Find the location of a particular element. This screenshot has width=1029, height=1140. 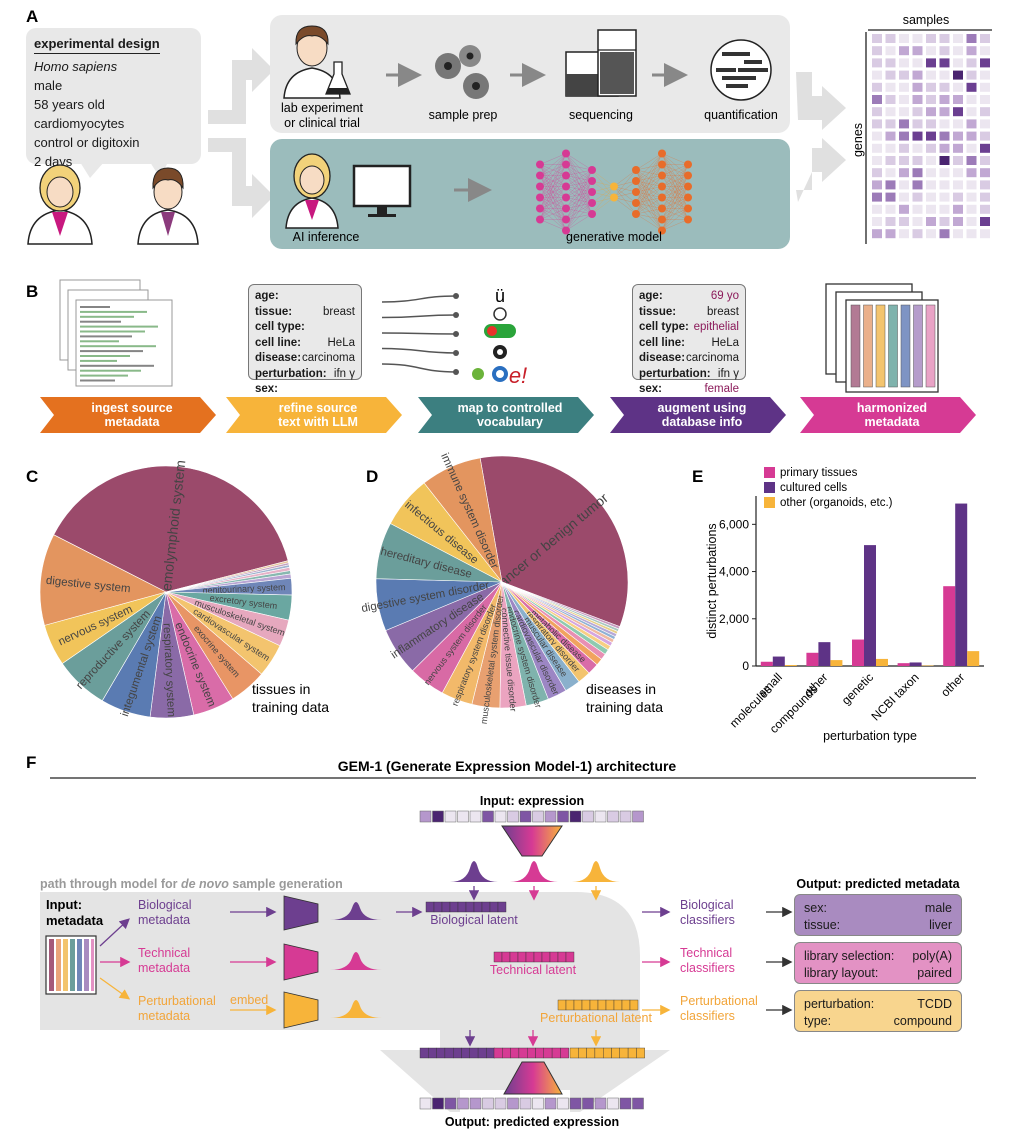

meta-field-6: sex: female is located at coordinates (689, 390).